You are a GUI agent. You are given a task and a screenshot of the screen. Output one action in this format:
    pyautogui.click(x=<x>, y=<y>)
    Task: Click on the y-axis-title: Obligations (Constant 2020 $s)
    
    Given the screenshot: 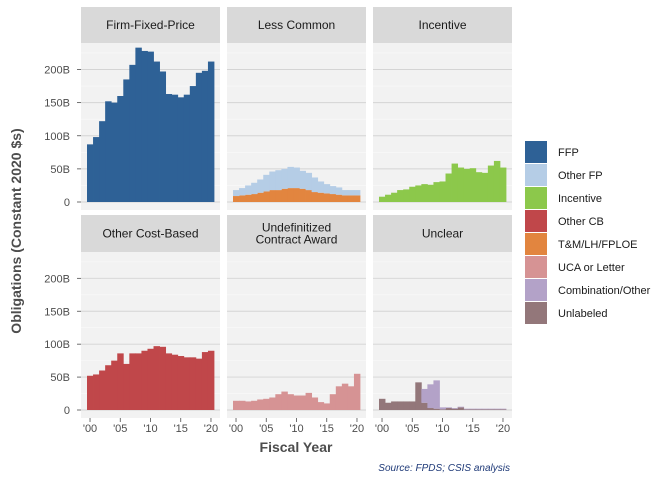 What is the action you would take?
    pyautogui.click(x=16, y=230)
    